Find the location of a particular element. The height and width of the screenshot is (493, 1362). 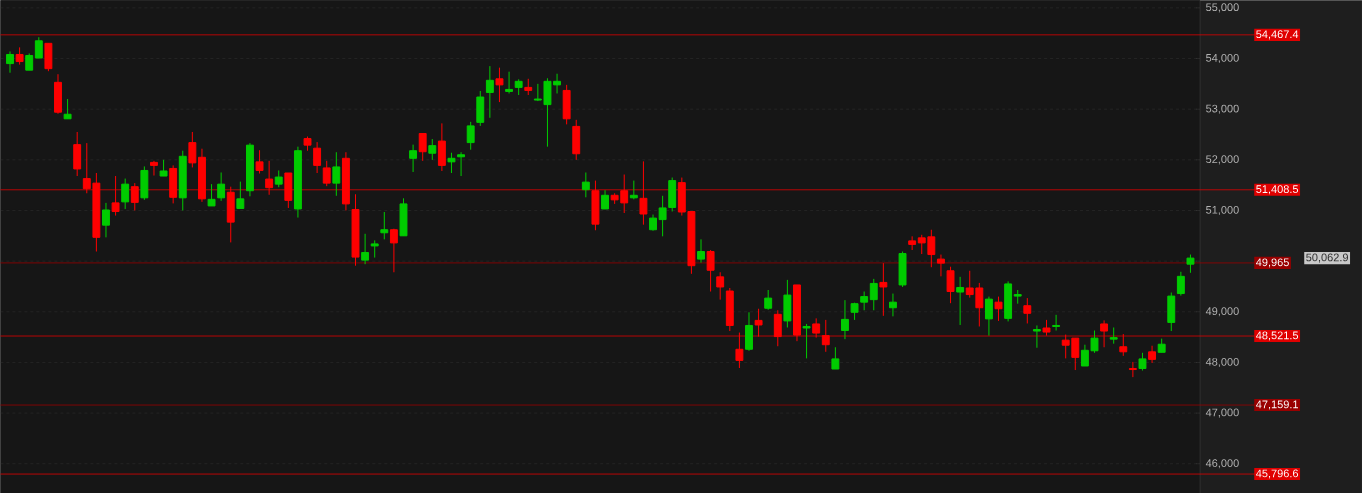

y-tick-label: 51,000 is located at coordinates (1222, 210).